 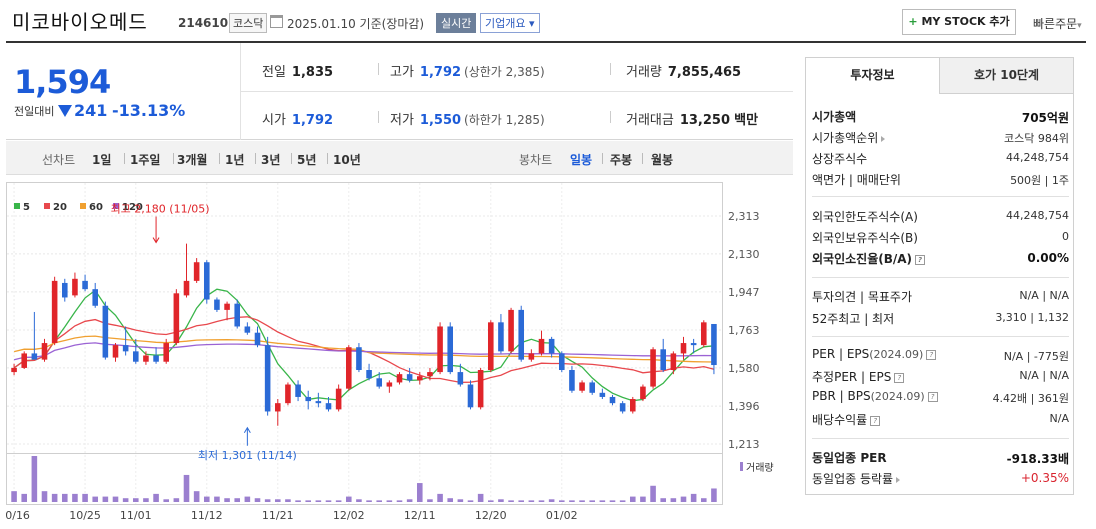 What do you see at coordinates (18, 515) in the screenshot?
I see `x-tick-label: 10/16` at bounding box center [18, 515].